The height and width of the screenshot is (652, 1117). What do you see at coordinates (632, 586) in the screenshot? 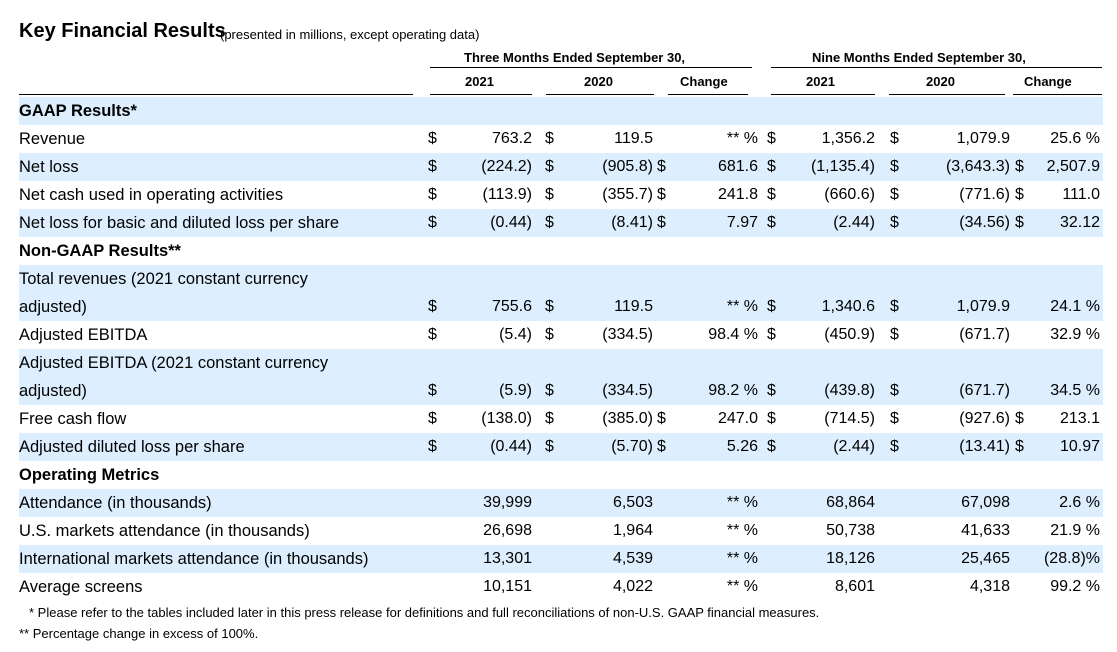
I see `value-cell: 4,022` at bounding box center [632, 586].